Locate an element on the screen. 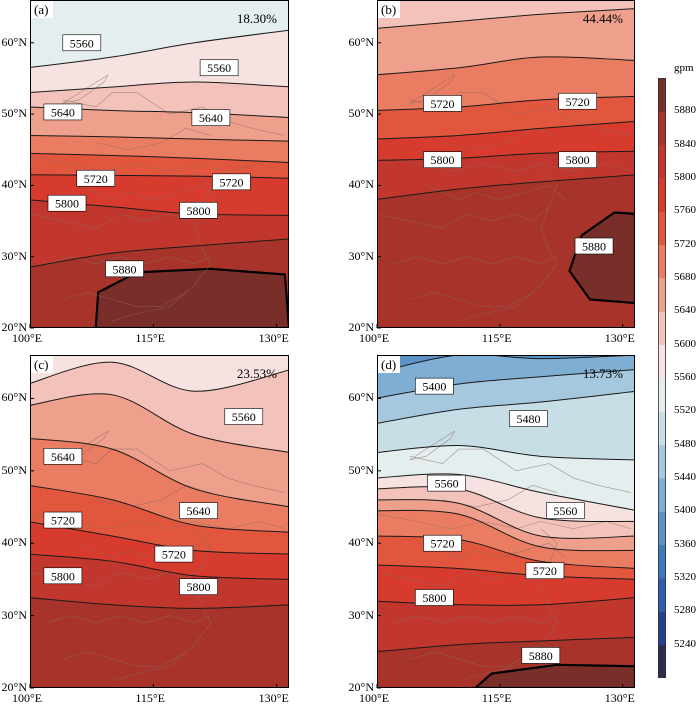  colorbar-tick-label: 5480 is located at coordinates (685, 443).